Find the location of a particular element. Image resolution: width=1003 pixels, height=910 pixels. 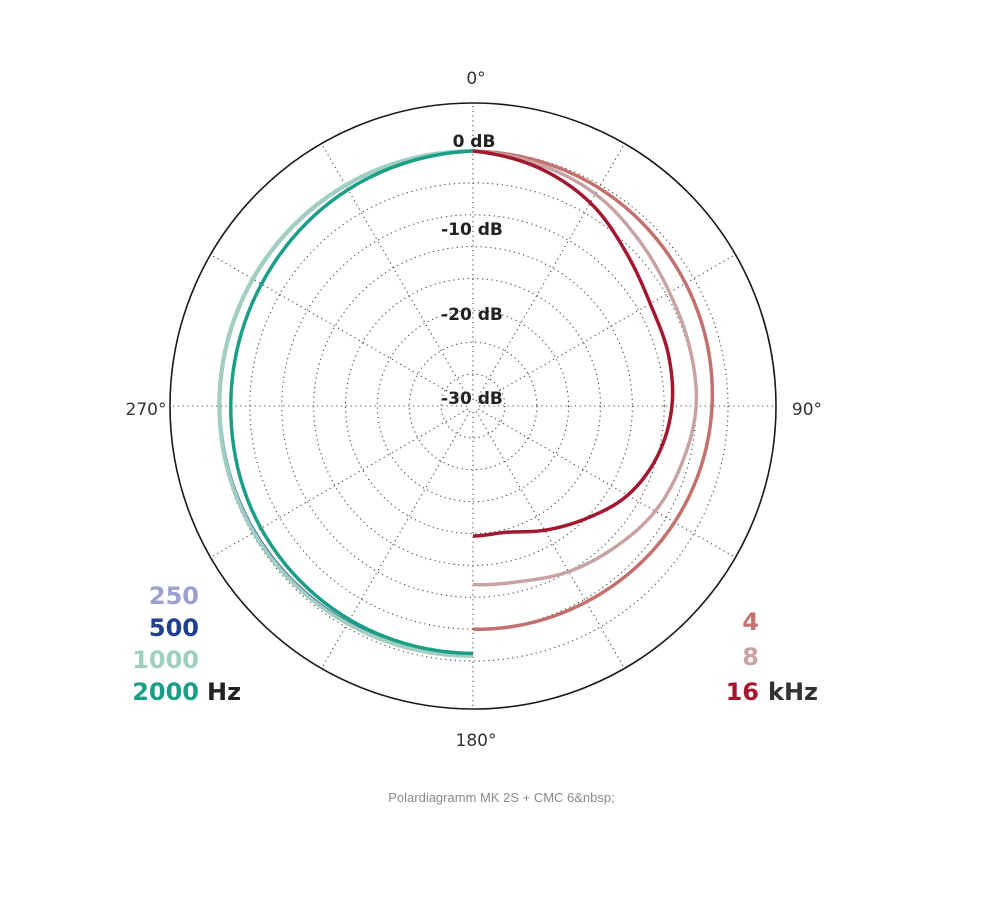

grid-ring is located at coordinates (473, 406).